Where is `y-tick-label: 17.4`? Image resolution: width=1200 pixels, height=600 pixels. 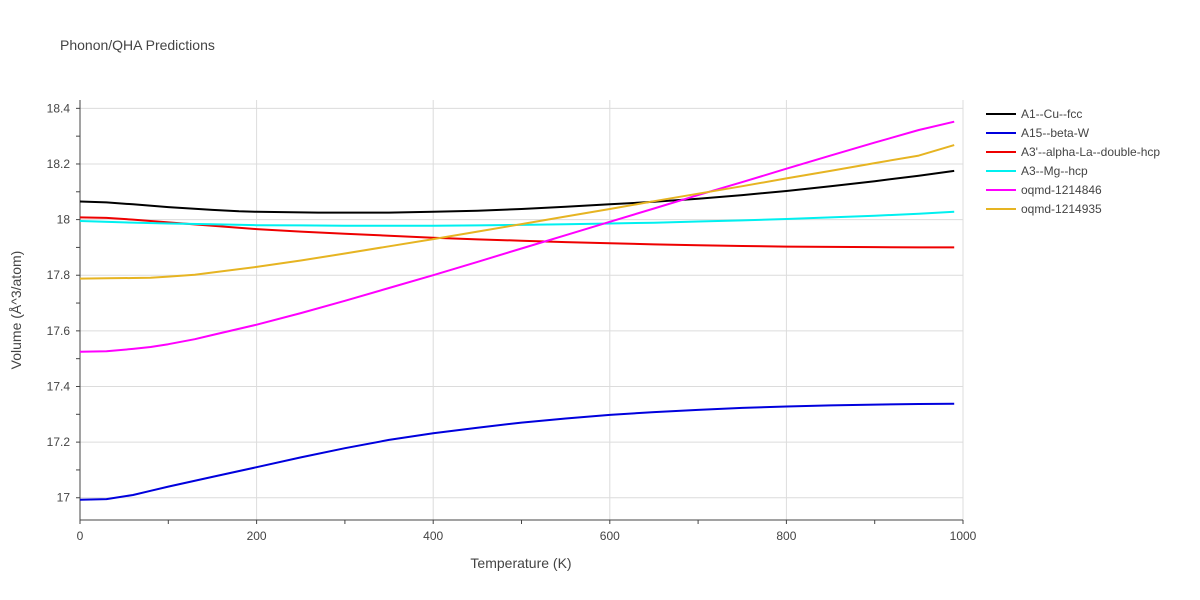
y-tick-label: 17.4 is located at coordinates (59, 386).